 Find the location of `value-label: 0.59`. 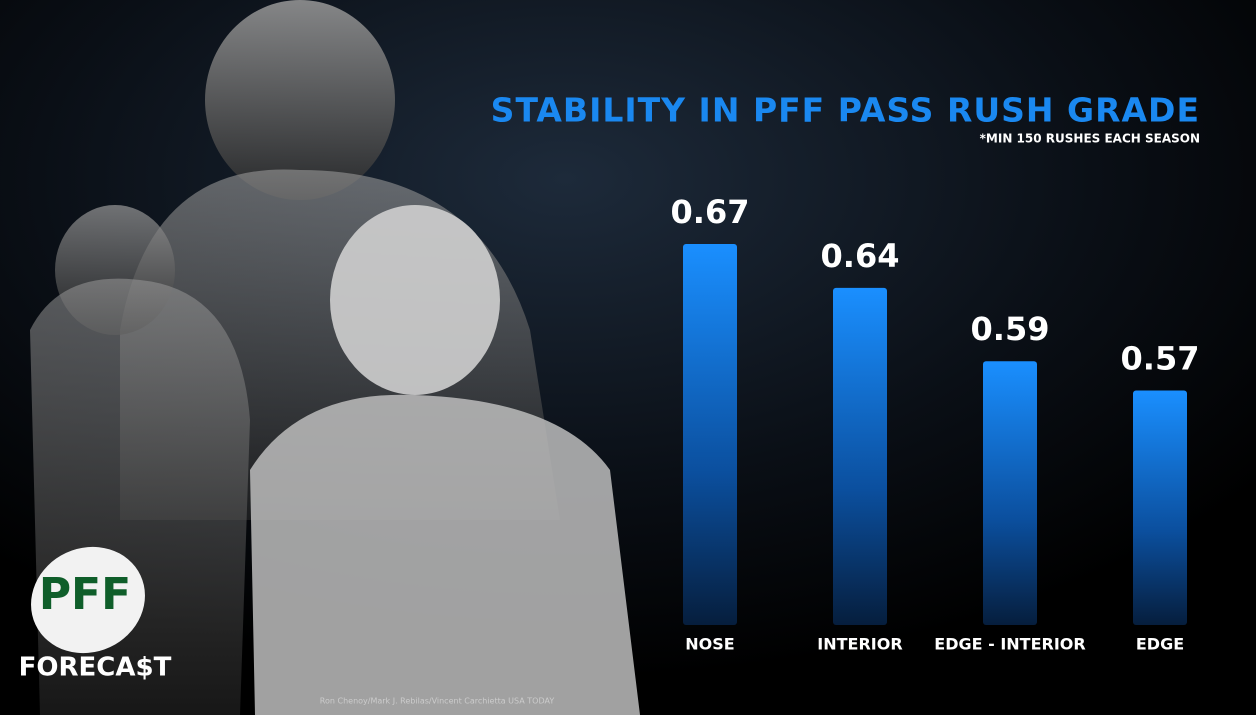

value-label: 0.59 is located at coordinates (1010, 329).